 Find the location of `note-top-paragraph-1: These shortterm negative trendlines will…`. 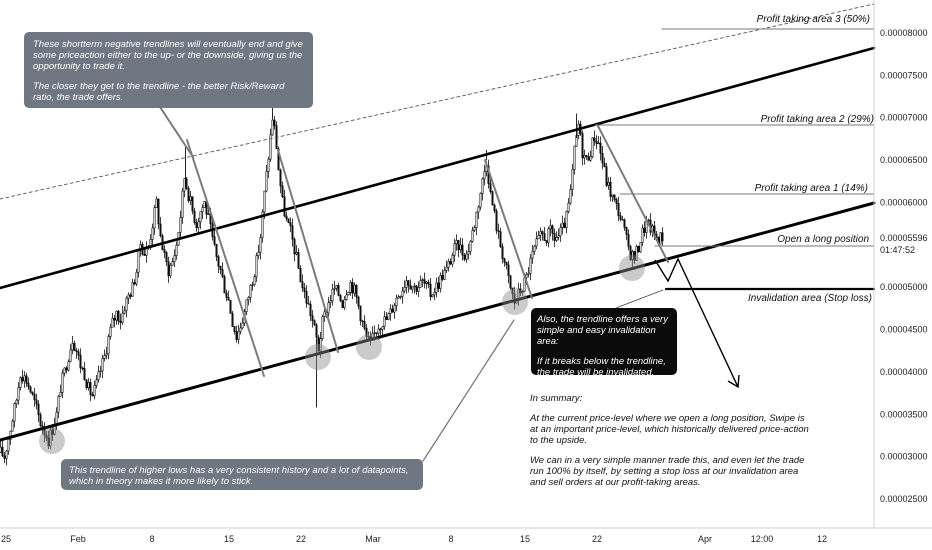

note-top-paragraph-1: These shortterm negative trendlines will… is located at coordinates (168, 55).